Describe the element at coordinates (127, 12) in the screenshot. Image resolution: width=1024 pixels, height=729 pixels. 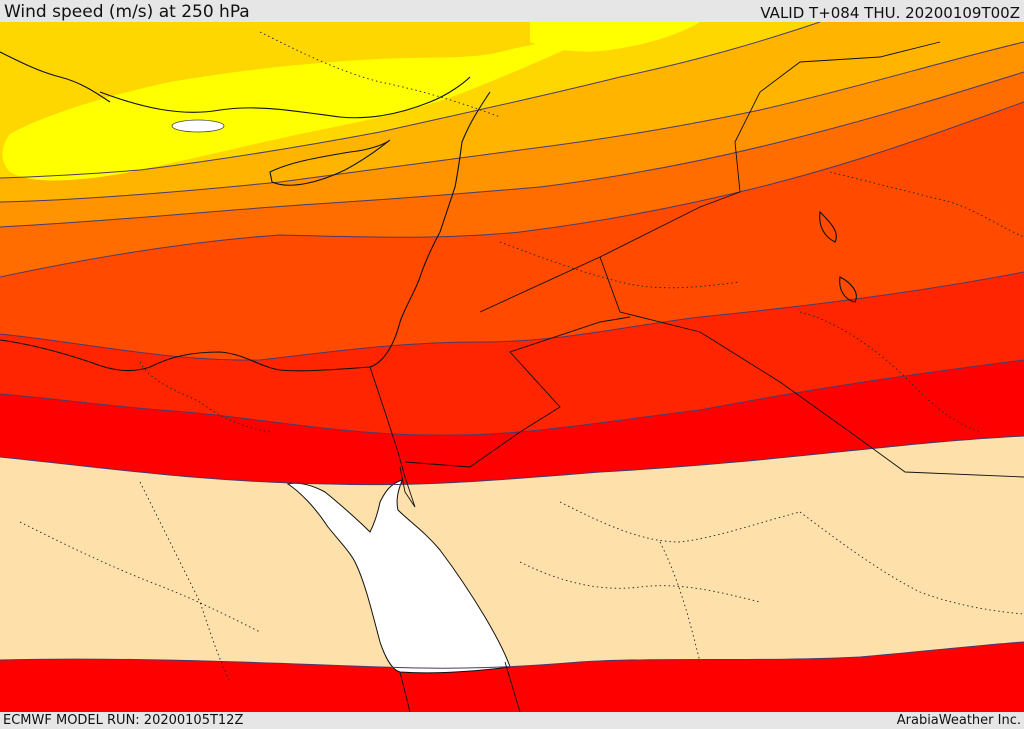
I see `map-title: Wind speed (m/s) at 250 hPa` at that location.